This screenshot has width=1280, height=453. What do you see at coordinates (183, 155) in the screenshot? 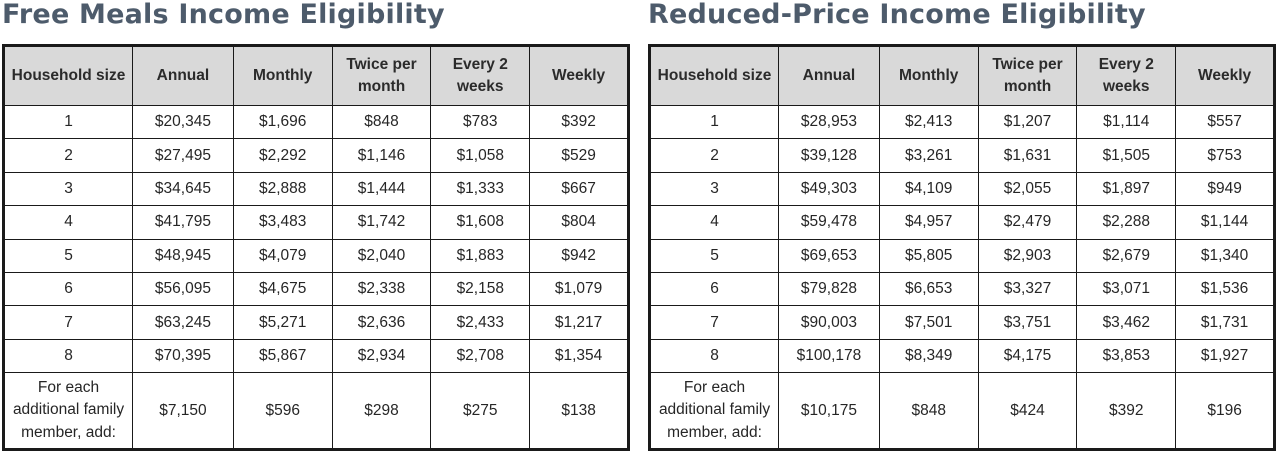
I see `cell-annual: $27,495` at bounding box center [183, 155].